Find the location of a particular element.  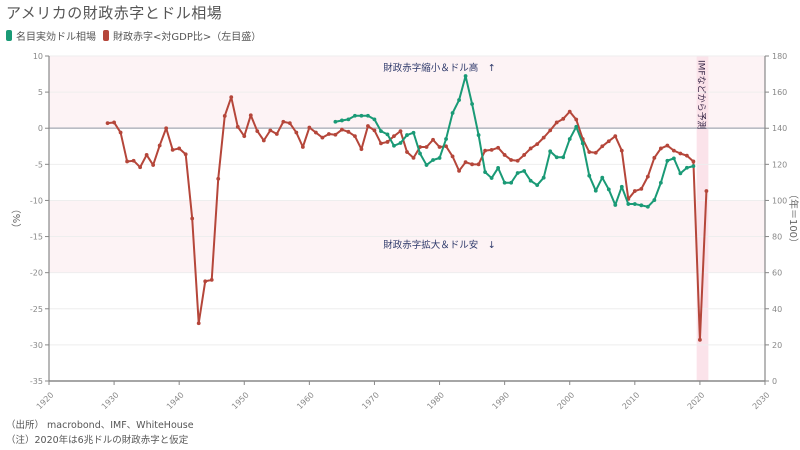

forecast-band is located at coordinates (702, 218).